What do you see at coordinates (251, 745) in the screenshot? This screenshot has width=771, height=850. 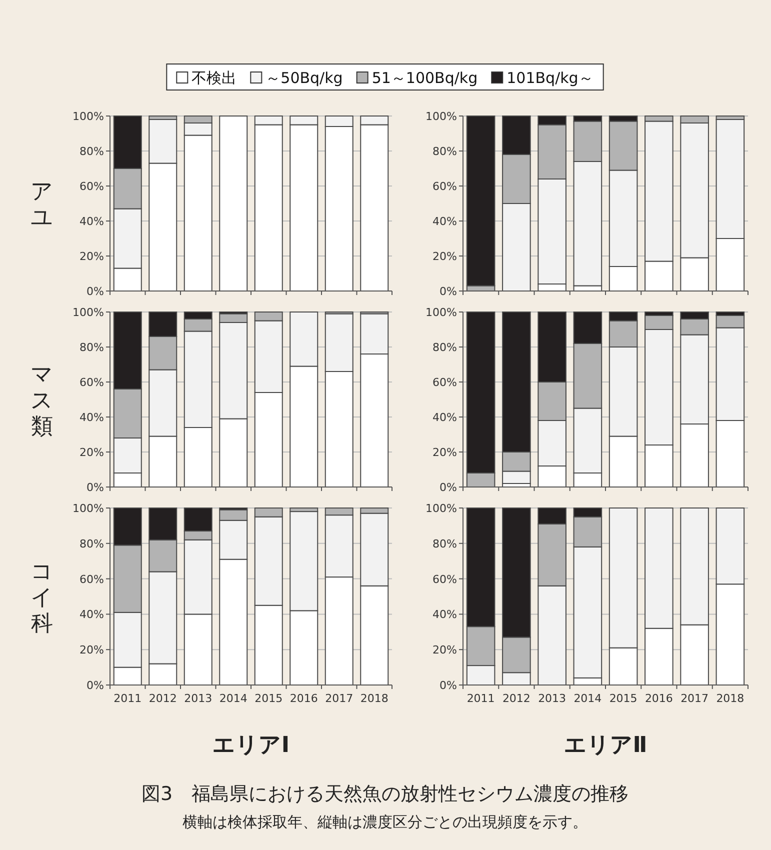 I see `x-axis-title: エリアⅠ` at bounding box center [251, 745].